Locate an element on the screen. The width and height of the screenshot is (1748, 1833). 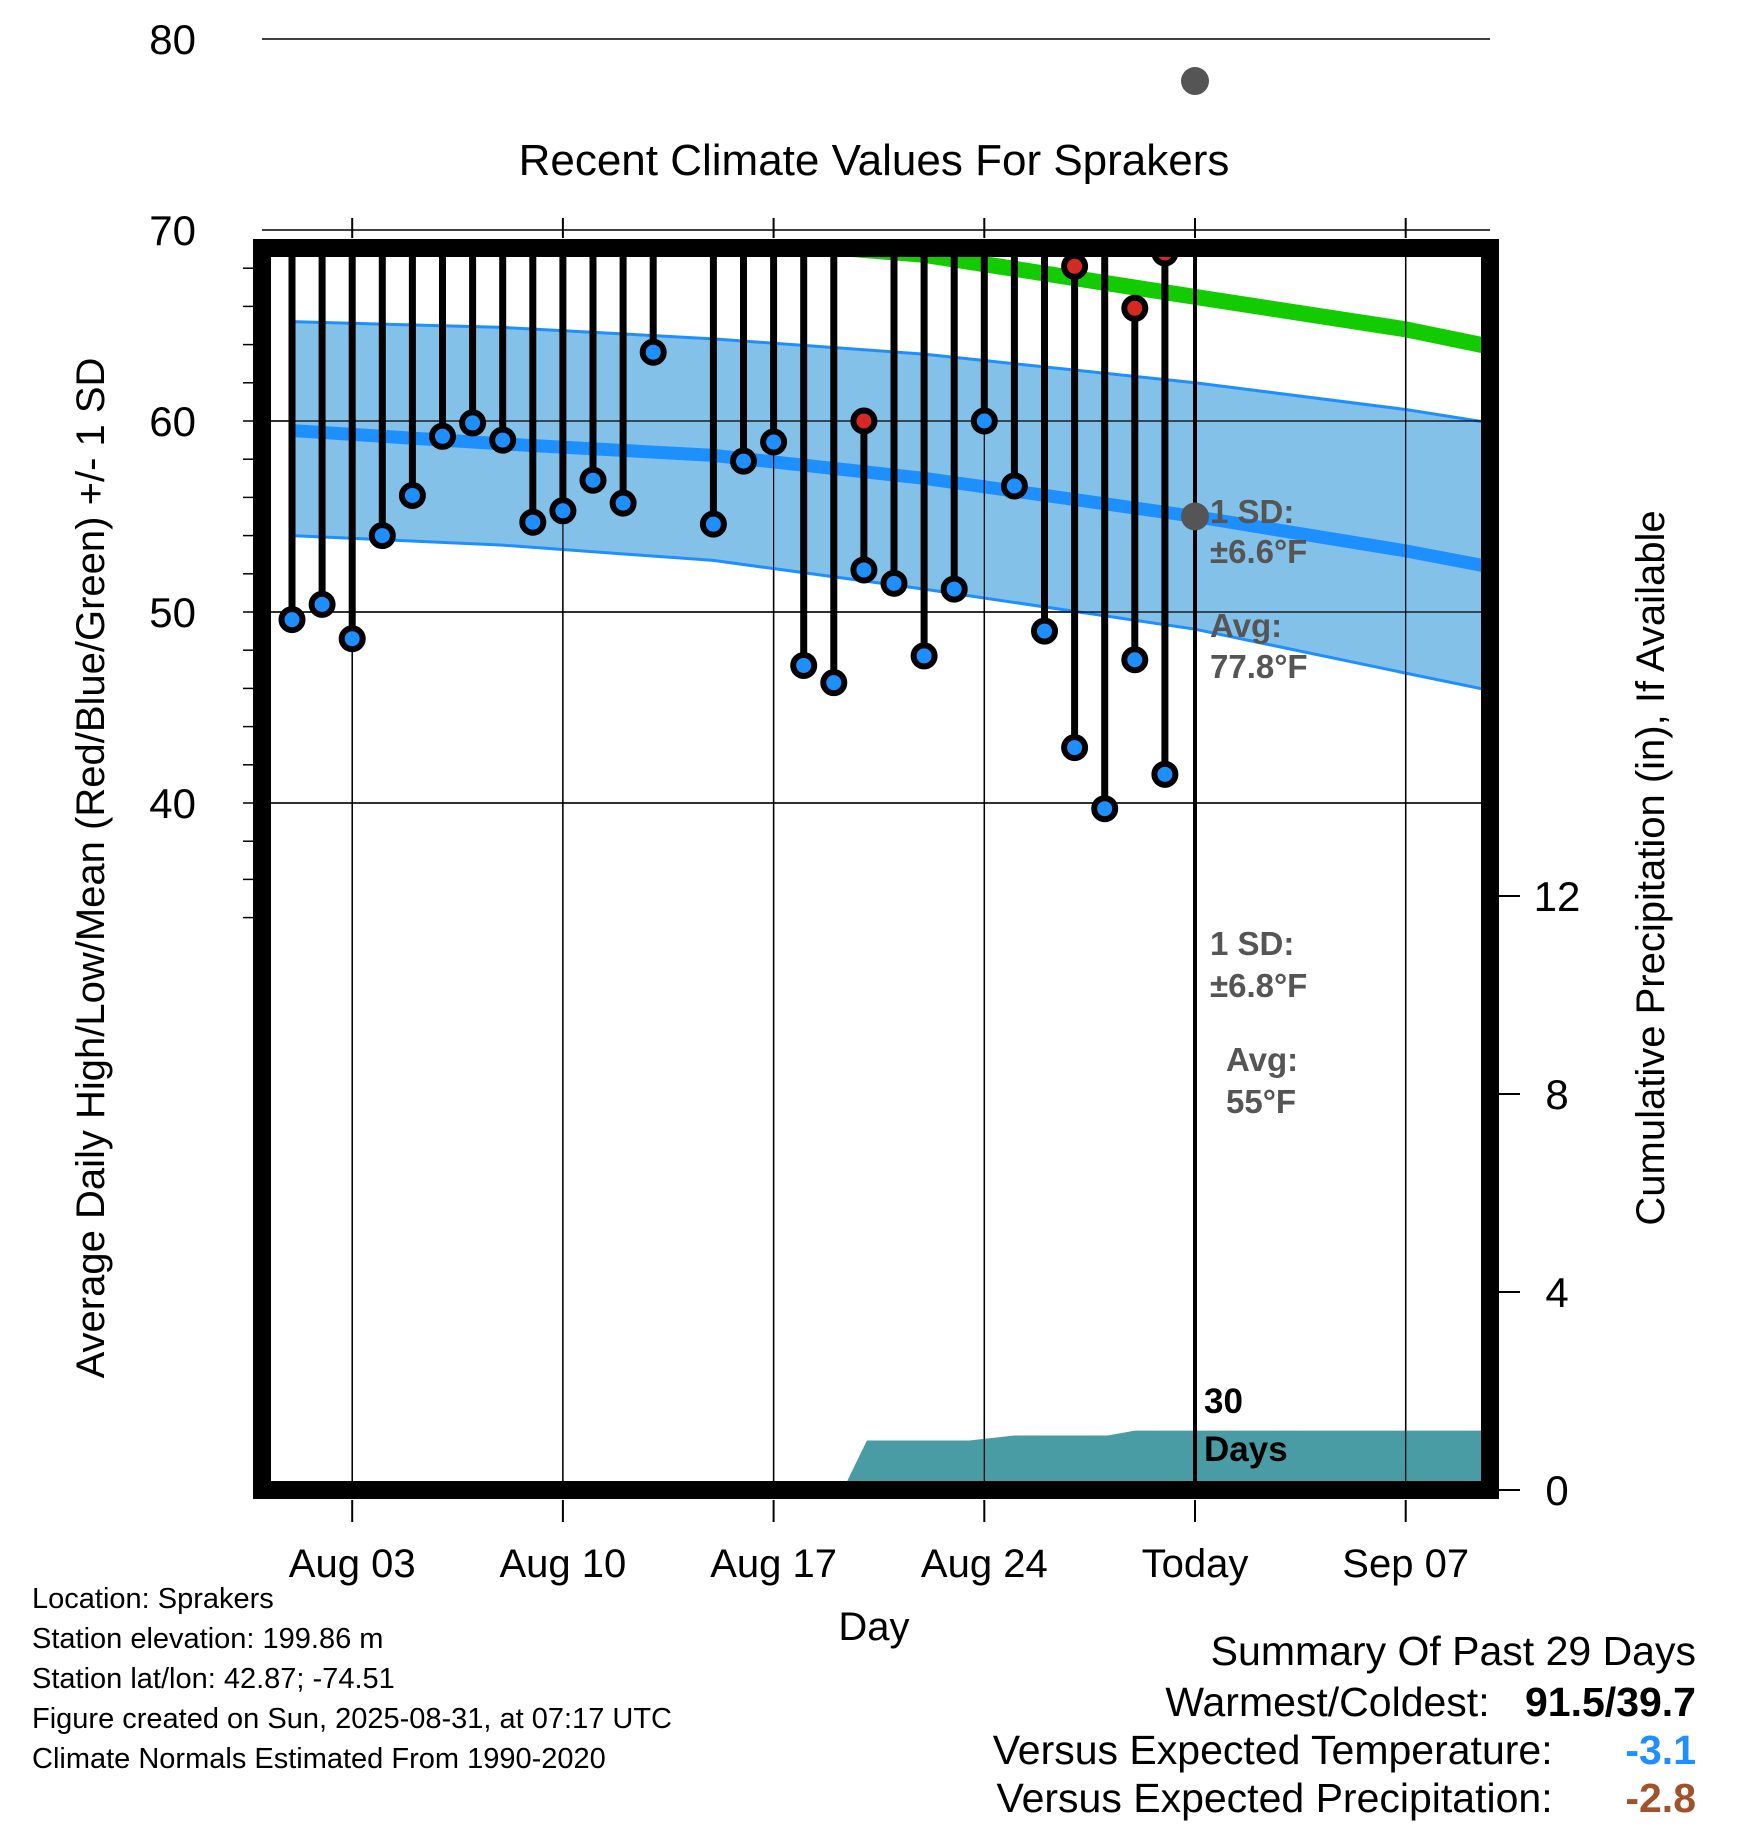
today-days-word: Days is located at coordinates (1246, 1449).